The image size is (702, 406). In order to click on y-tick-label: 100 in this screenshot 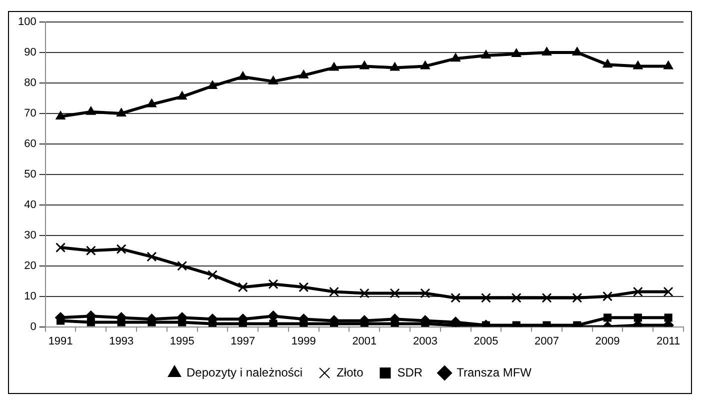, I will do `click(27, 22)`.